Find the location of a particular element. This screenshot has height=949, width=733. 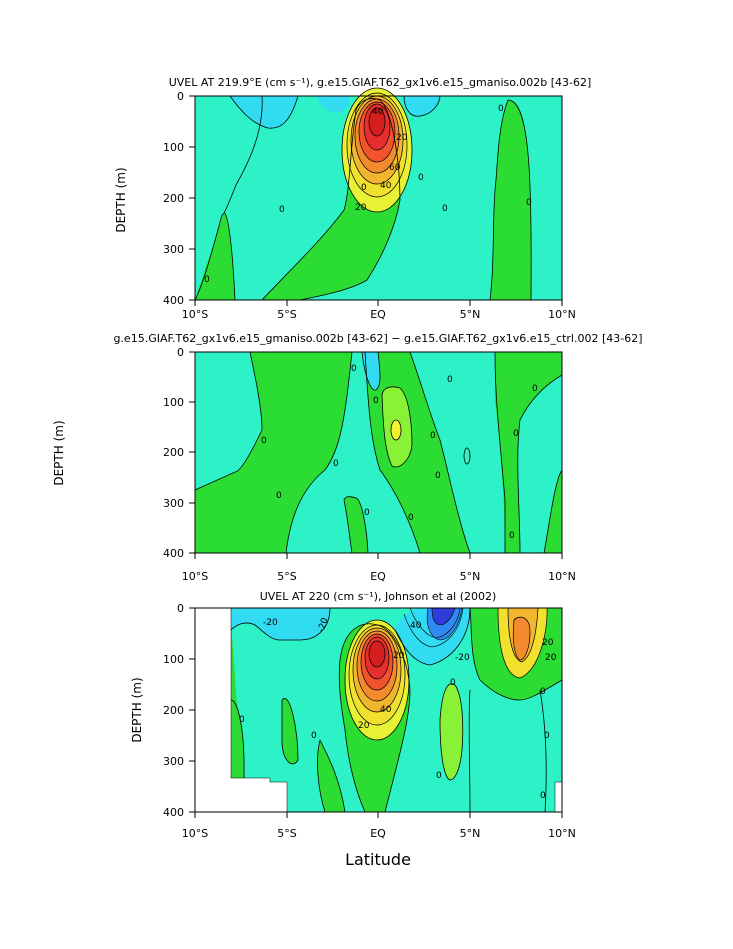

contour-label: 60 is located at coordinates (395, 168).